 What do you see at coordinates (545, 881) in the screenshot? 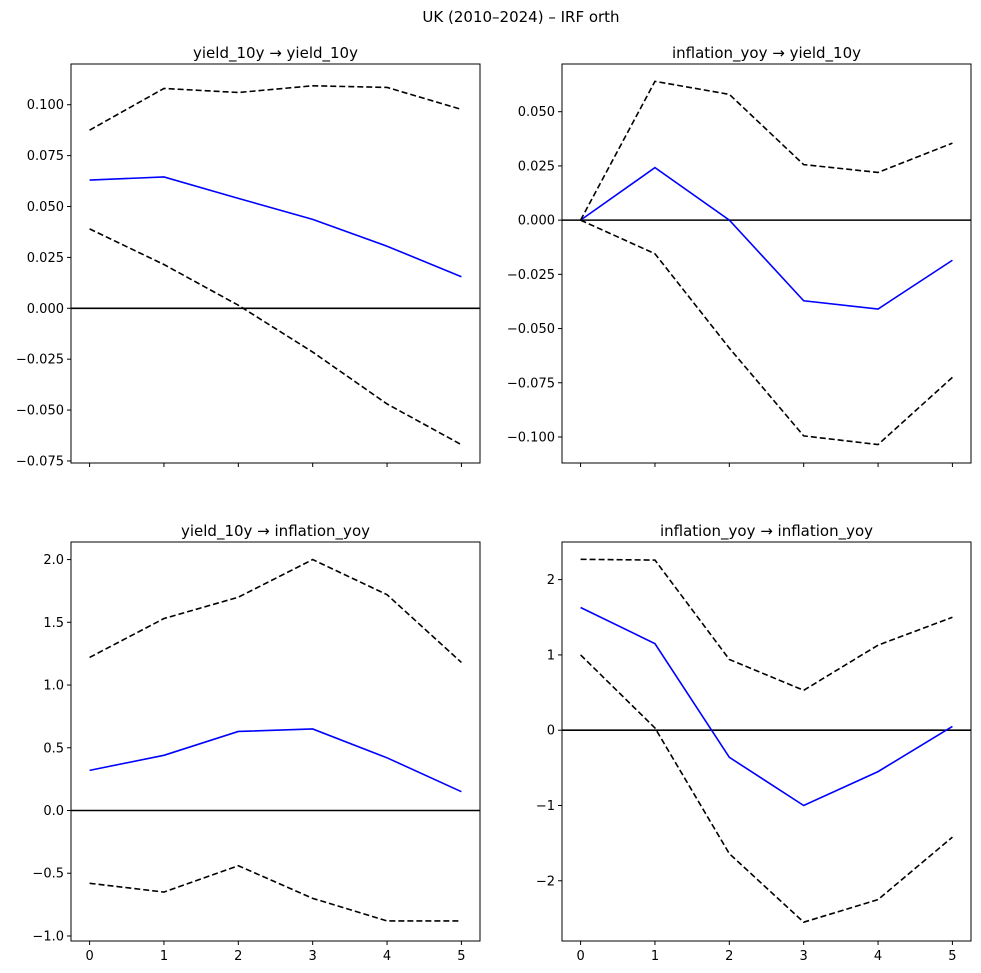
I see `y-tick-label: −2` at bounding box center [545, 881].